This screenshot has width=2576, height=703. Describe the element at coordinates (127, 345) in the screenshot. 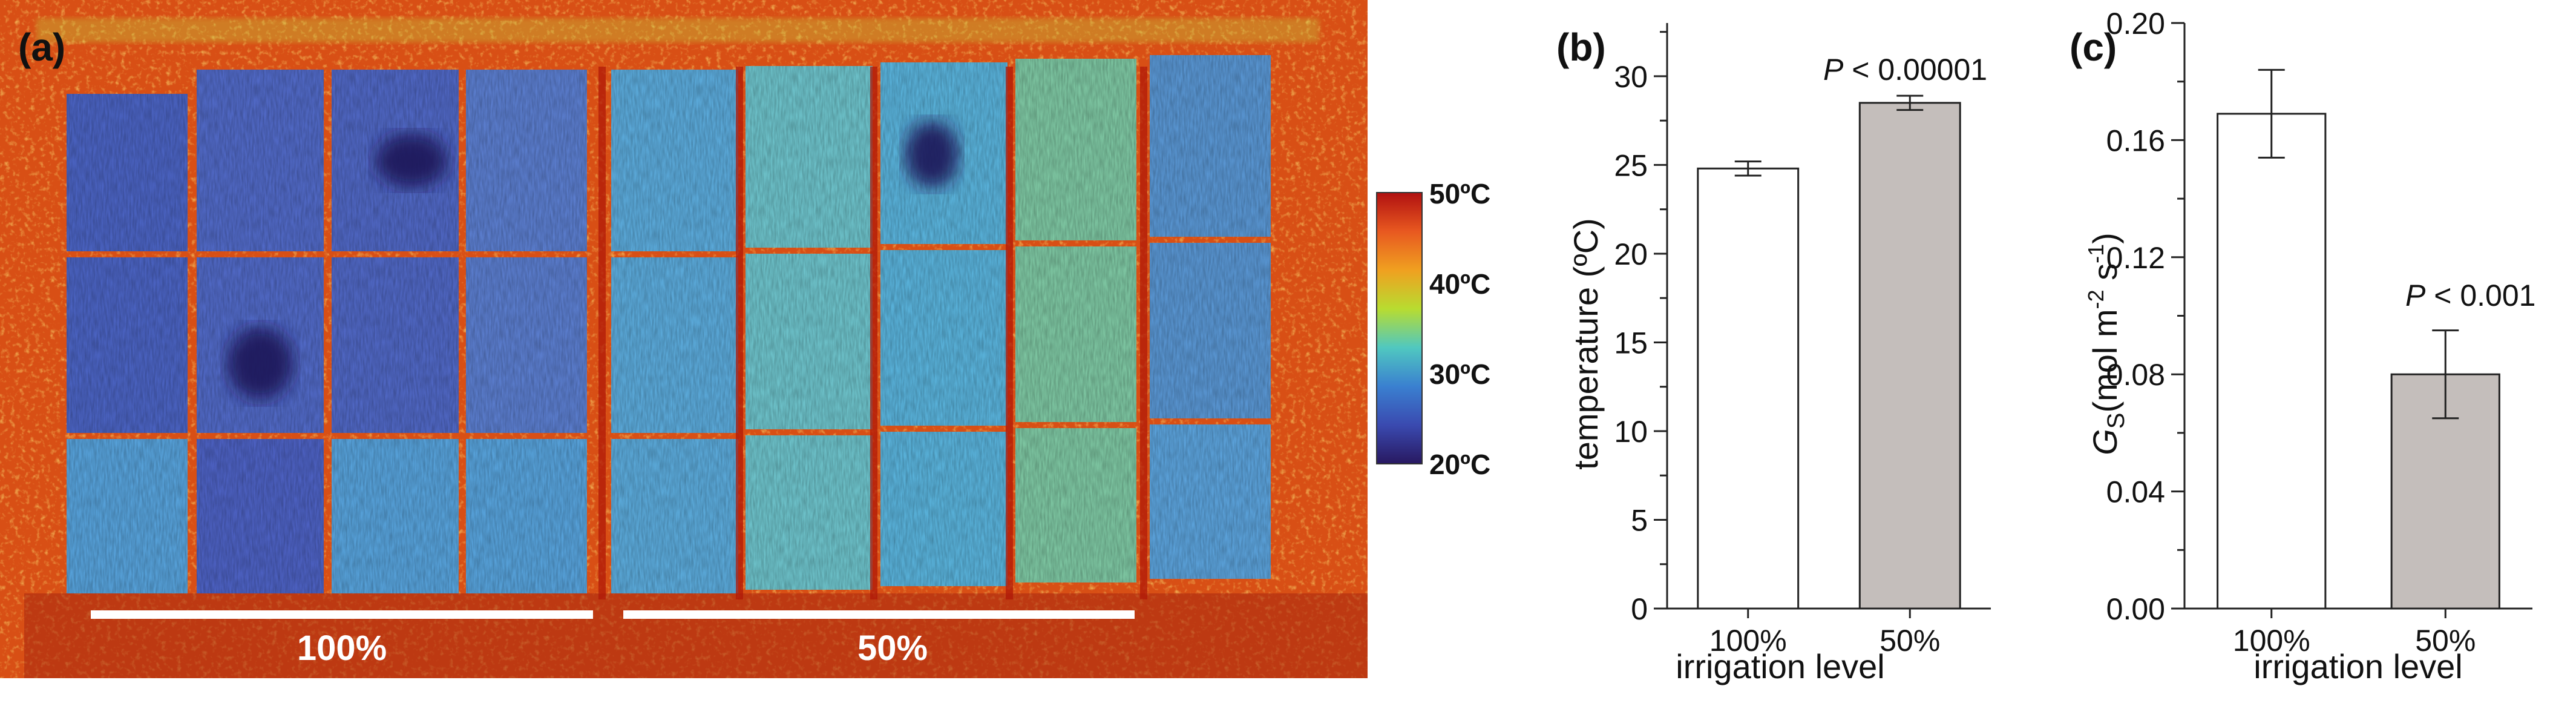

I see `plot-100-c0-r1-texture` at that location.